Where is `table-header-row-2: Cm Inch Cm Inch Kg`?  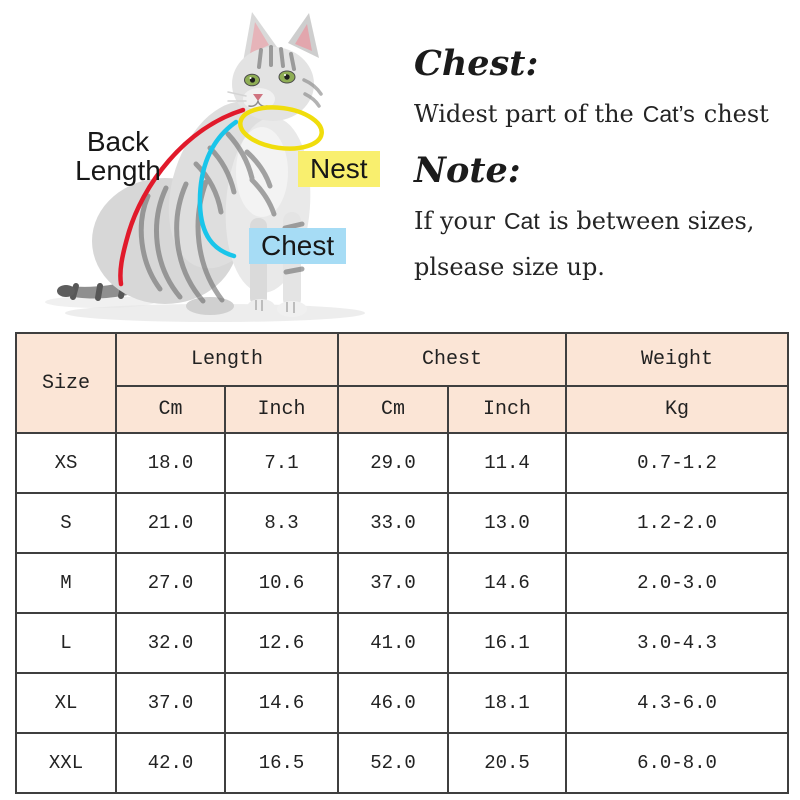
table-header-row-2: Cm Inch Cm Inch Kg is located at coordinates (403, 409).